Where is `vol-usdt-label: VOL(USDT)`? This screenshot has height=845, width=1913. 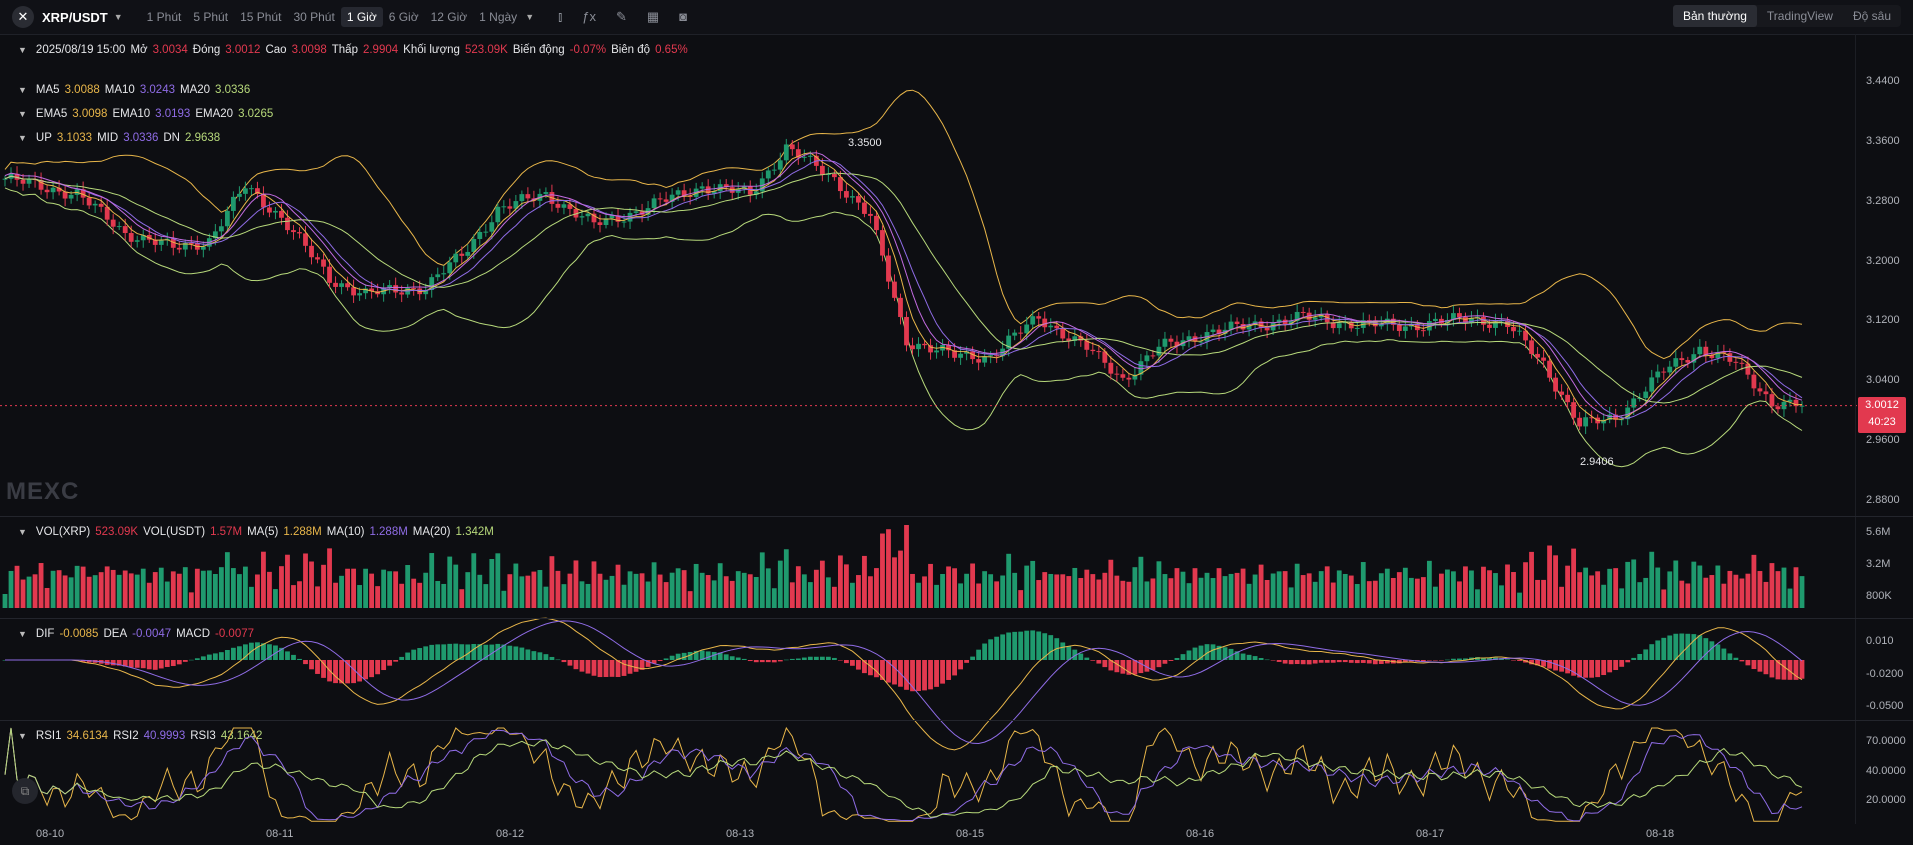
vol-usdt-label: VOL(USDT) is located at coordinates (174, 532).